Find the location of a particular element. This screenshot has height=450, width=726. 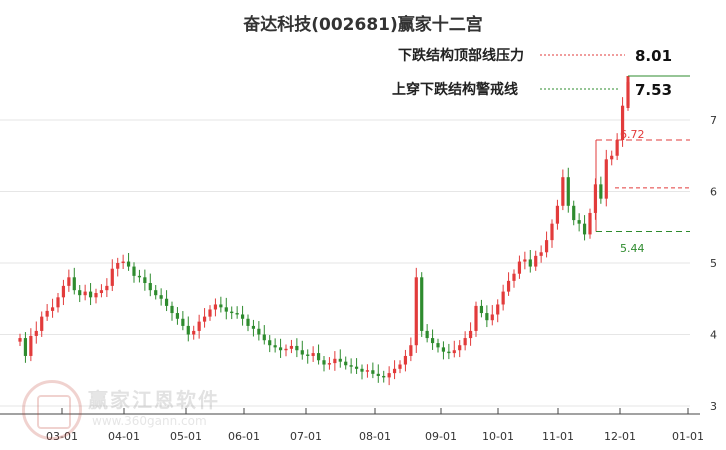

box-low-label: 5.44 is located at coordinates (632, 248).